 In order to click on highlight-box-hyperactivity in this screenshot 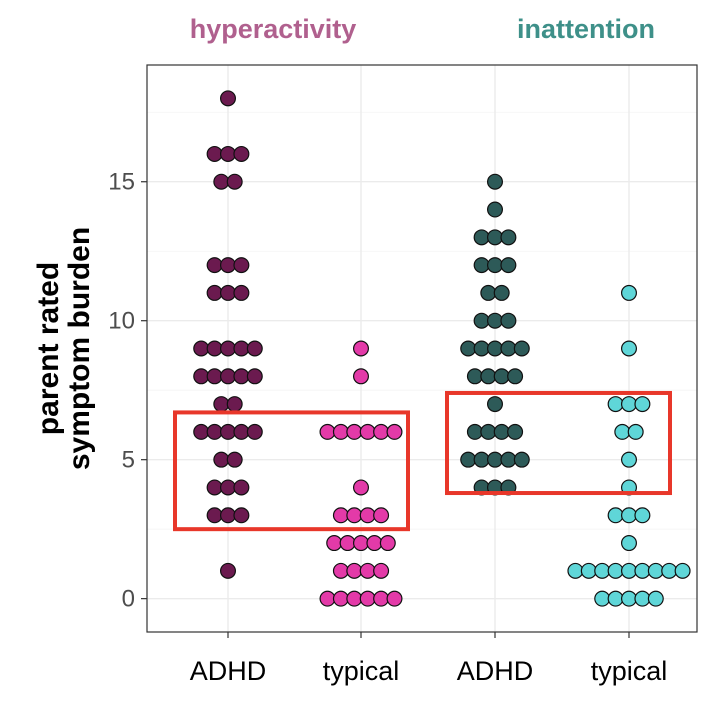, I will do `click(291, 471)`.